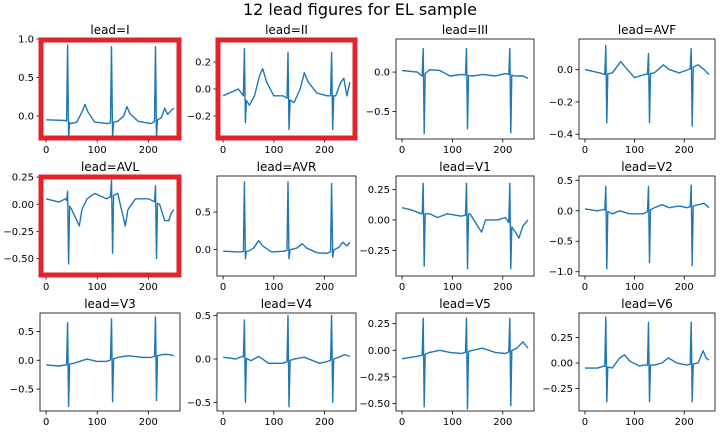 The width and height of the screenshot is (720, 432). I want to click on lead-panel-11: lead=V5 0 100 200 −0.50 −0.25 0.00 0.25, so click(447, 362).